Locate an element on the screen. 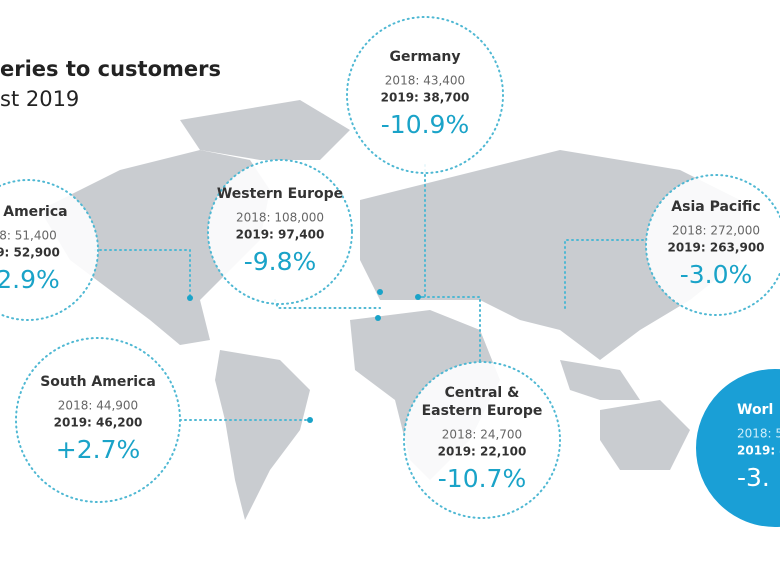 This screenshot has width=780, height=585. region-name: Eastern Europe is located at coordinates (482, 411).